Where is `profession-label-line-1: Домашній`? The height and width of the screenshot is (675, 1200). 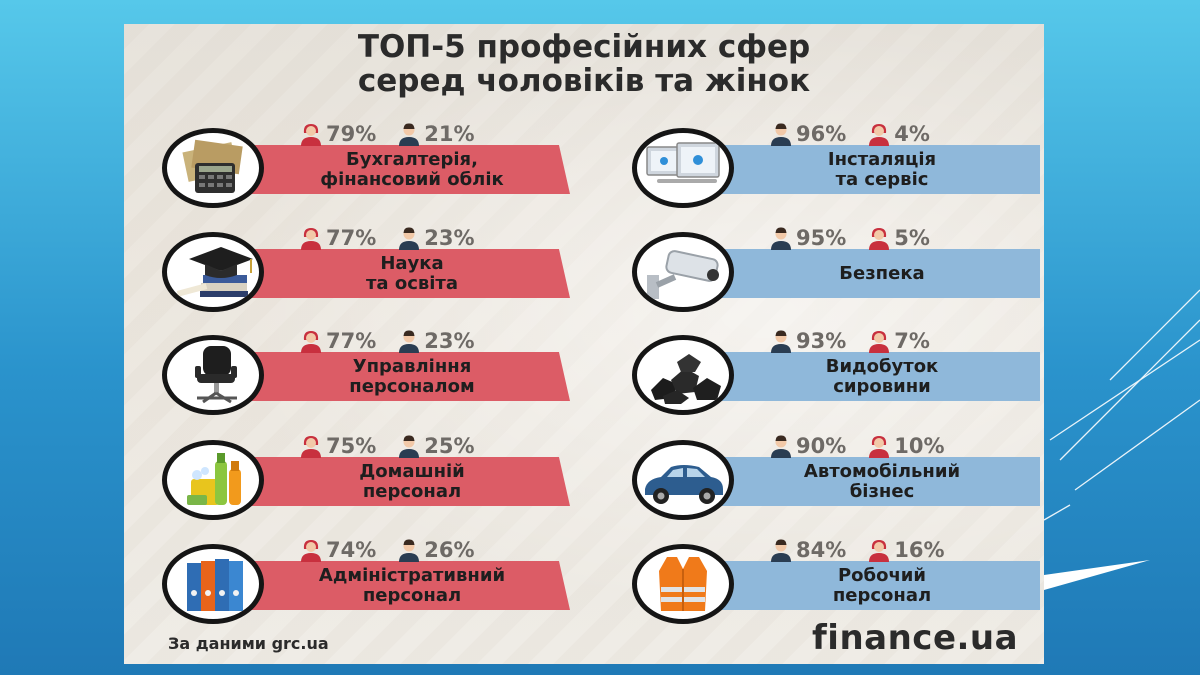
profession-label-line-1: Домашній is located at coordinates (412, 471).